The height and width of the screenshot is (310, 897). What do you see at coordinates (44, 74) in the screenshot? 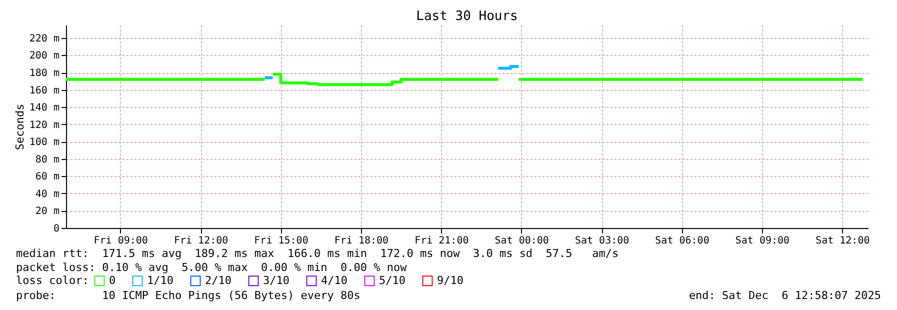
I see `y-tick-label: 180 m` at bounding box center [44, 74].